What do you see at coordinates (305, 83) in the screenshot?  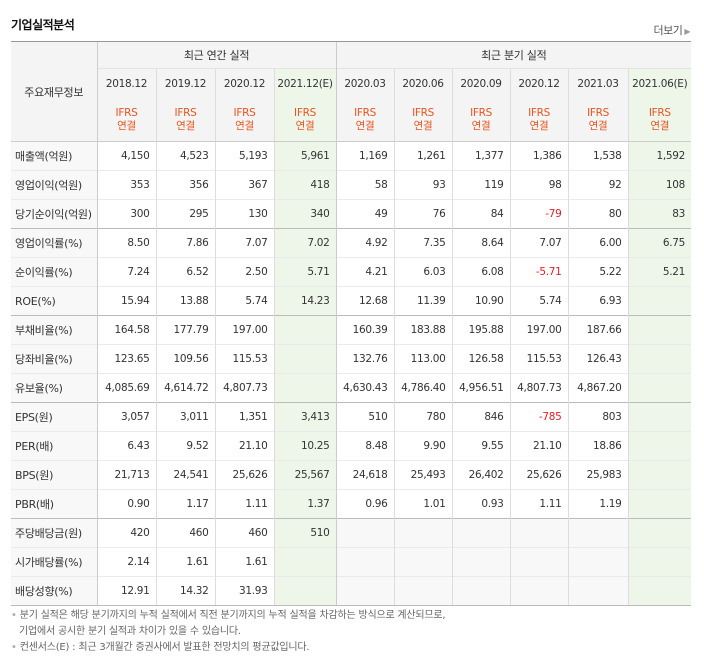 I see `period-header: 2021.12(E)` at bounding box center [305, 83].